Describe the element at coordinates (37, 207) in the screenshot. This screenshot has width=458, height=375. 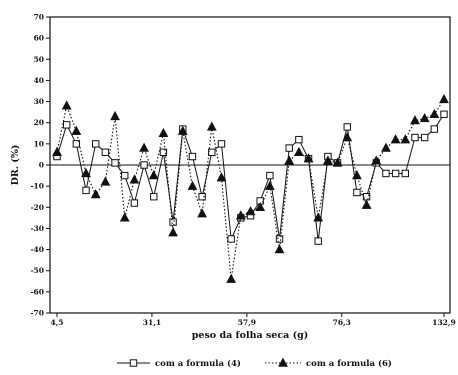
I see `y-tick-label: -20` at that location.